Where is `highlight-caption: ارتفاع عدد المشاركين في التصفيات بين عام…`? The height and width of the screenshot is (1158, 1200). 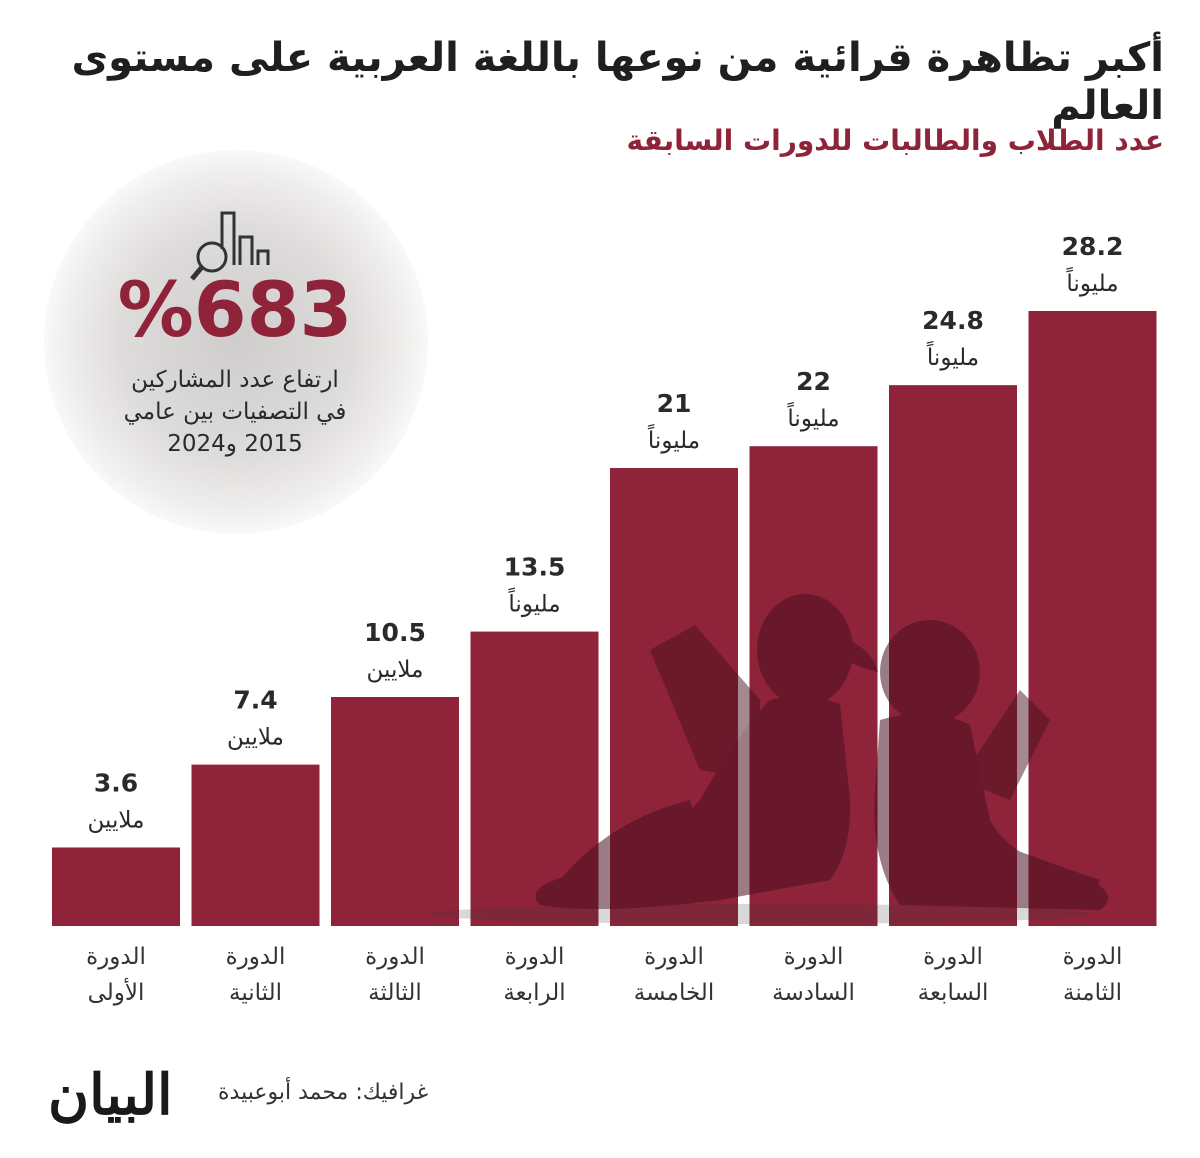 highlight-caption: ارتفاع عدد المشاركين في التصفيات بين عام… is located at coordinates (235, 412).